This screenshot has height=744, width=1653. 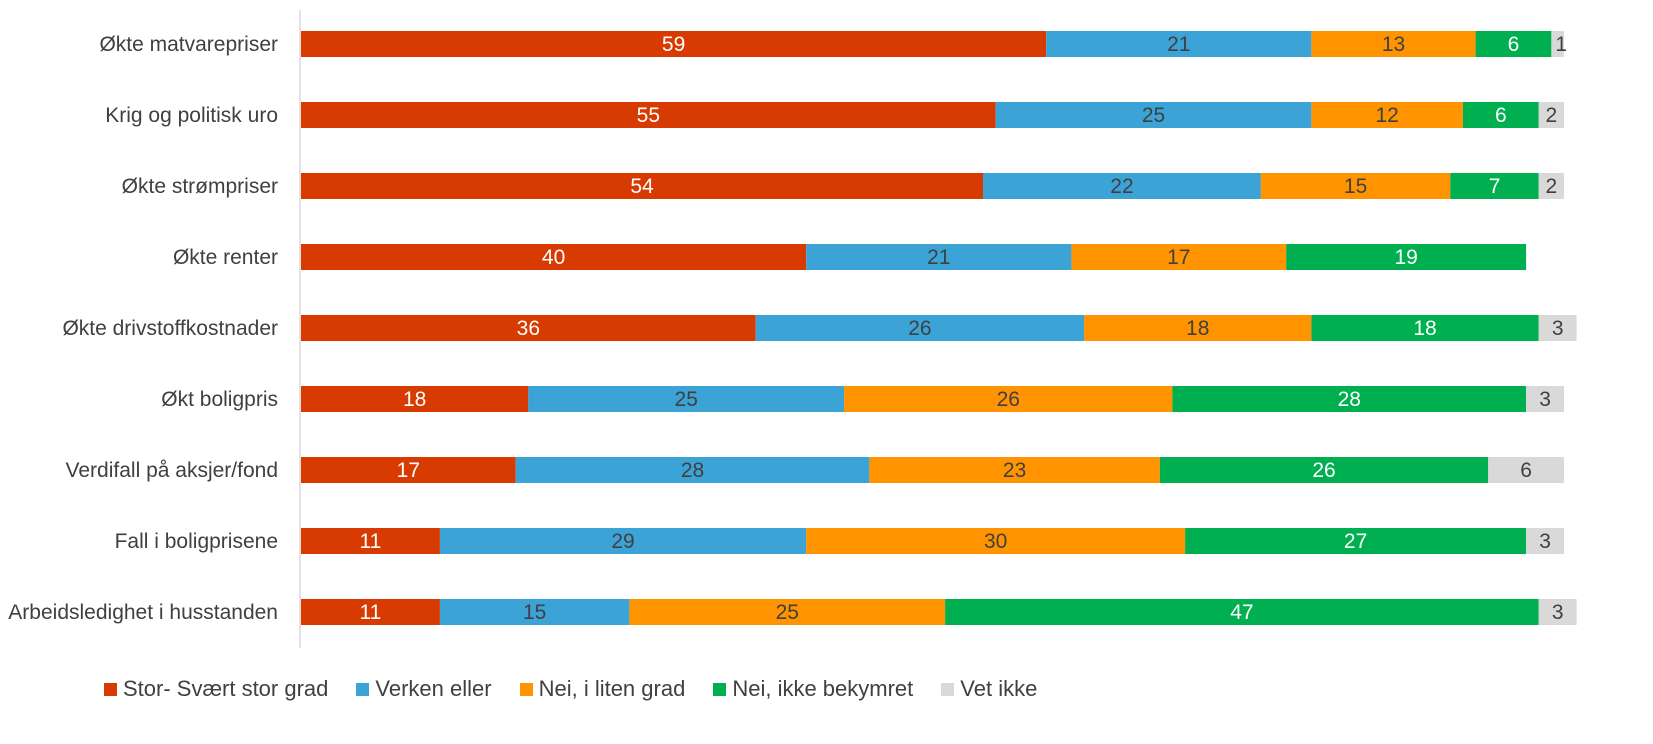 I want to click on data-label: 22, so click(x=1121, y=186).